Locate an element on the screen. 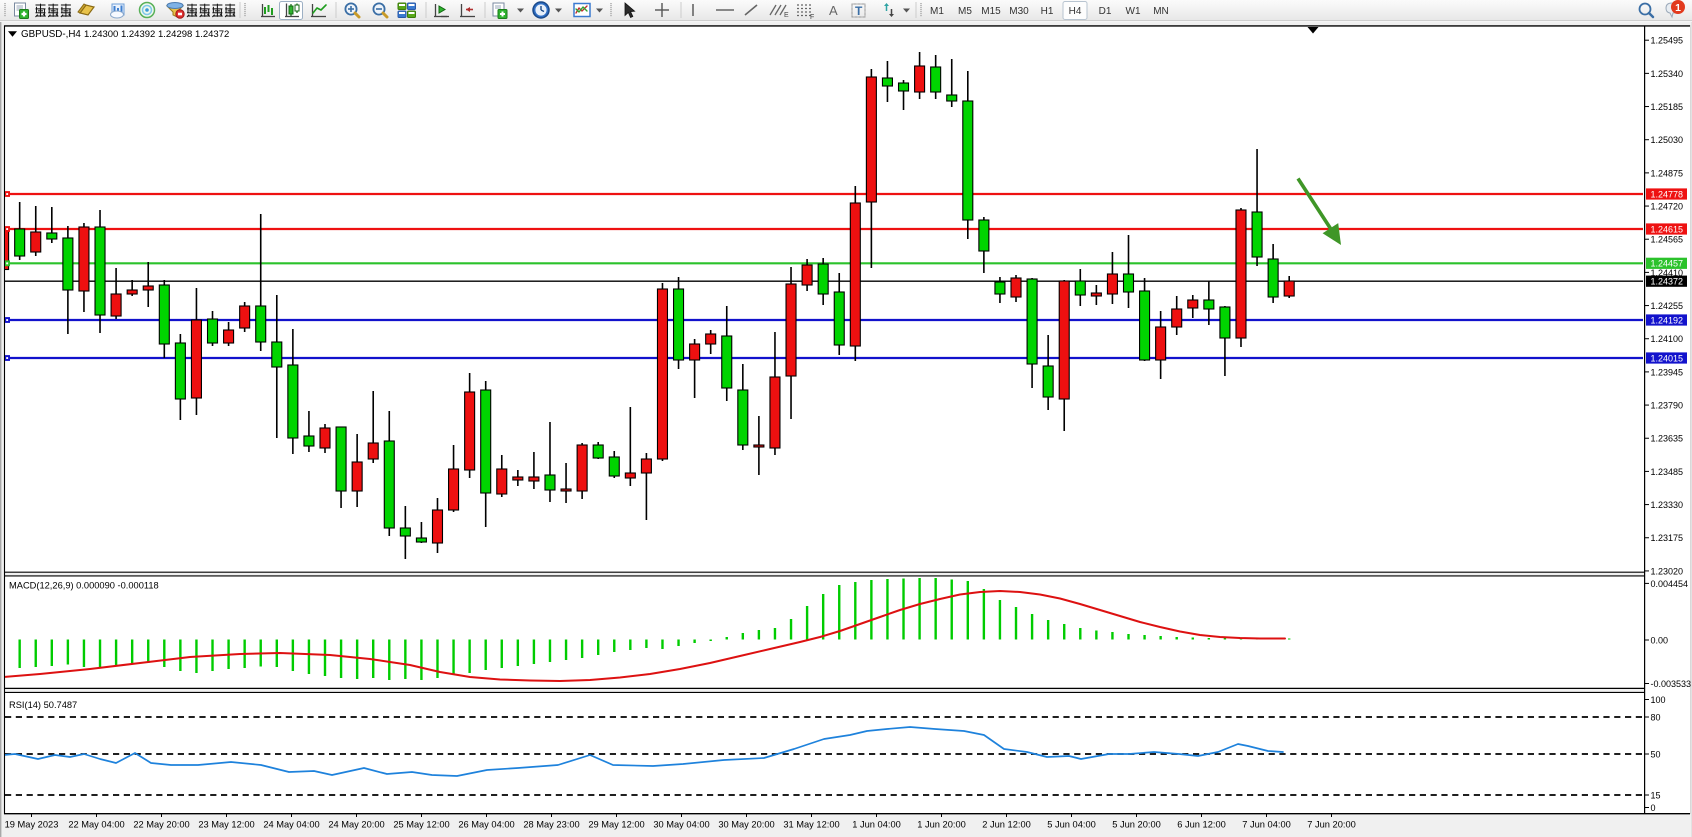 The image size is (1692, 837). svg-text: 1 Jun 20:00 is located at coordinates (941, 825).